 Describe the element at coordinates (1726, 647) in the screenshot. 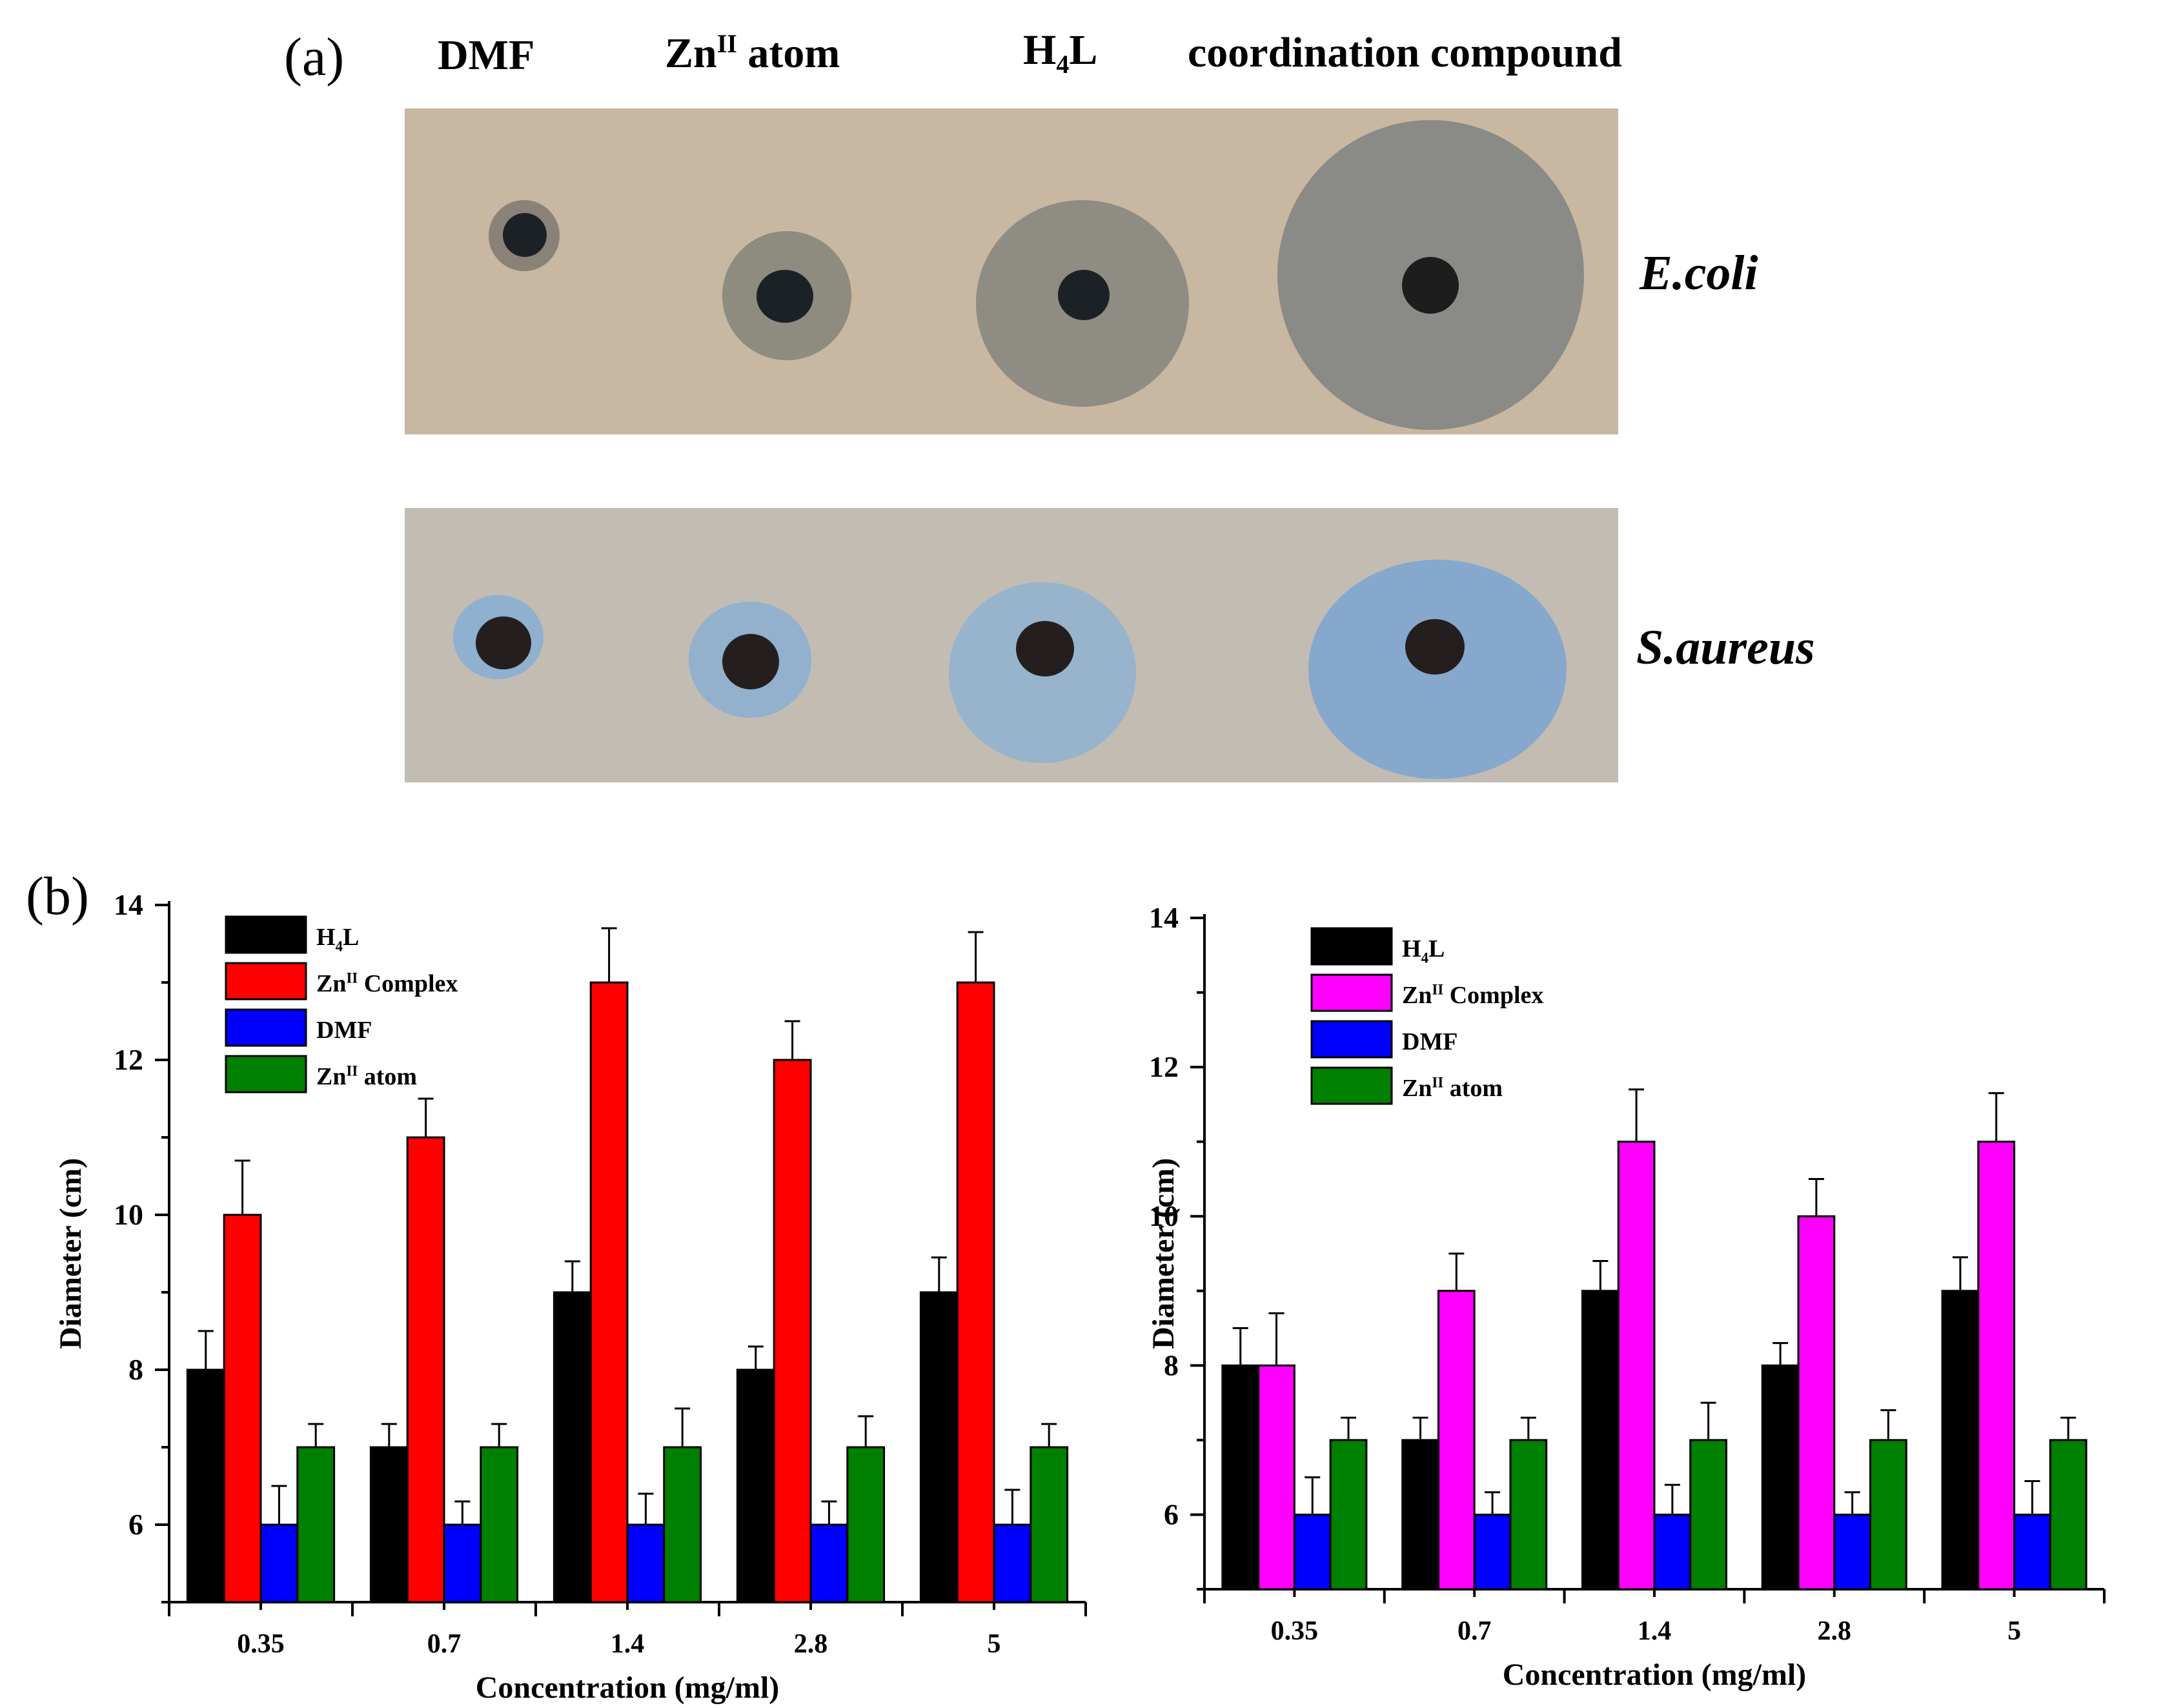

I see `strain-label-saureus: S.aureus` at that location.